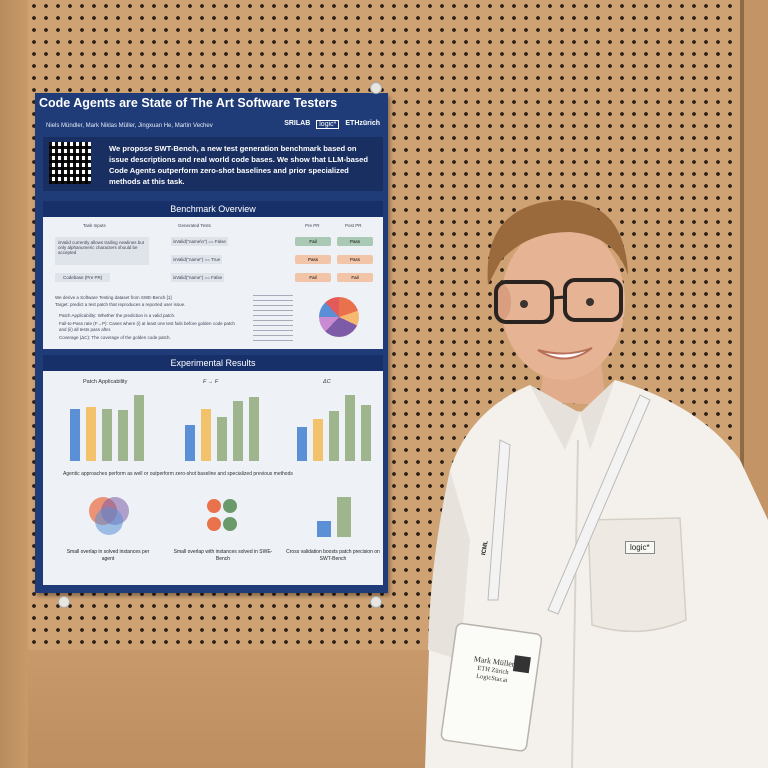 This screenshot has width=768, height=768. I want to click on bar-chart-applicability, so click(113, 426).